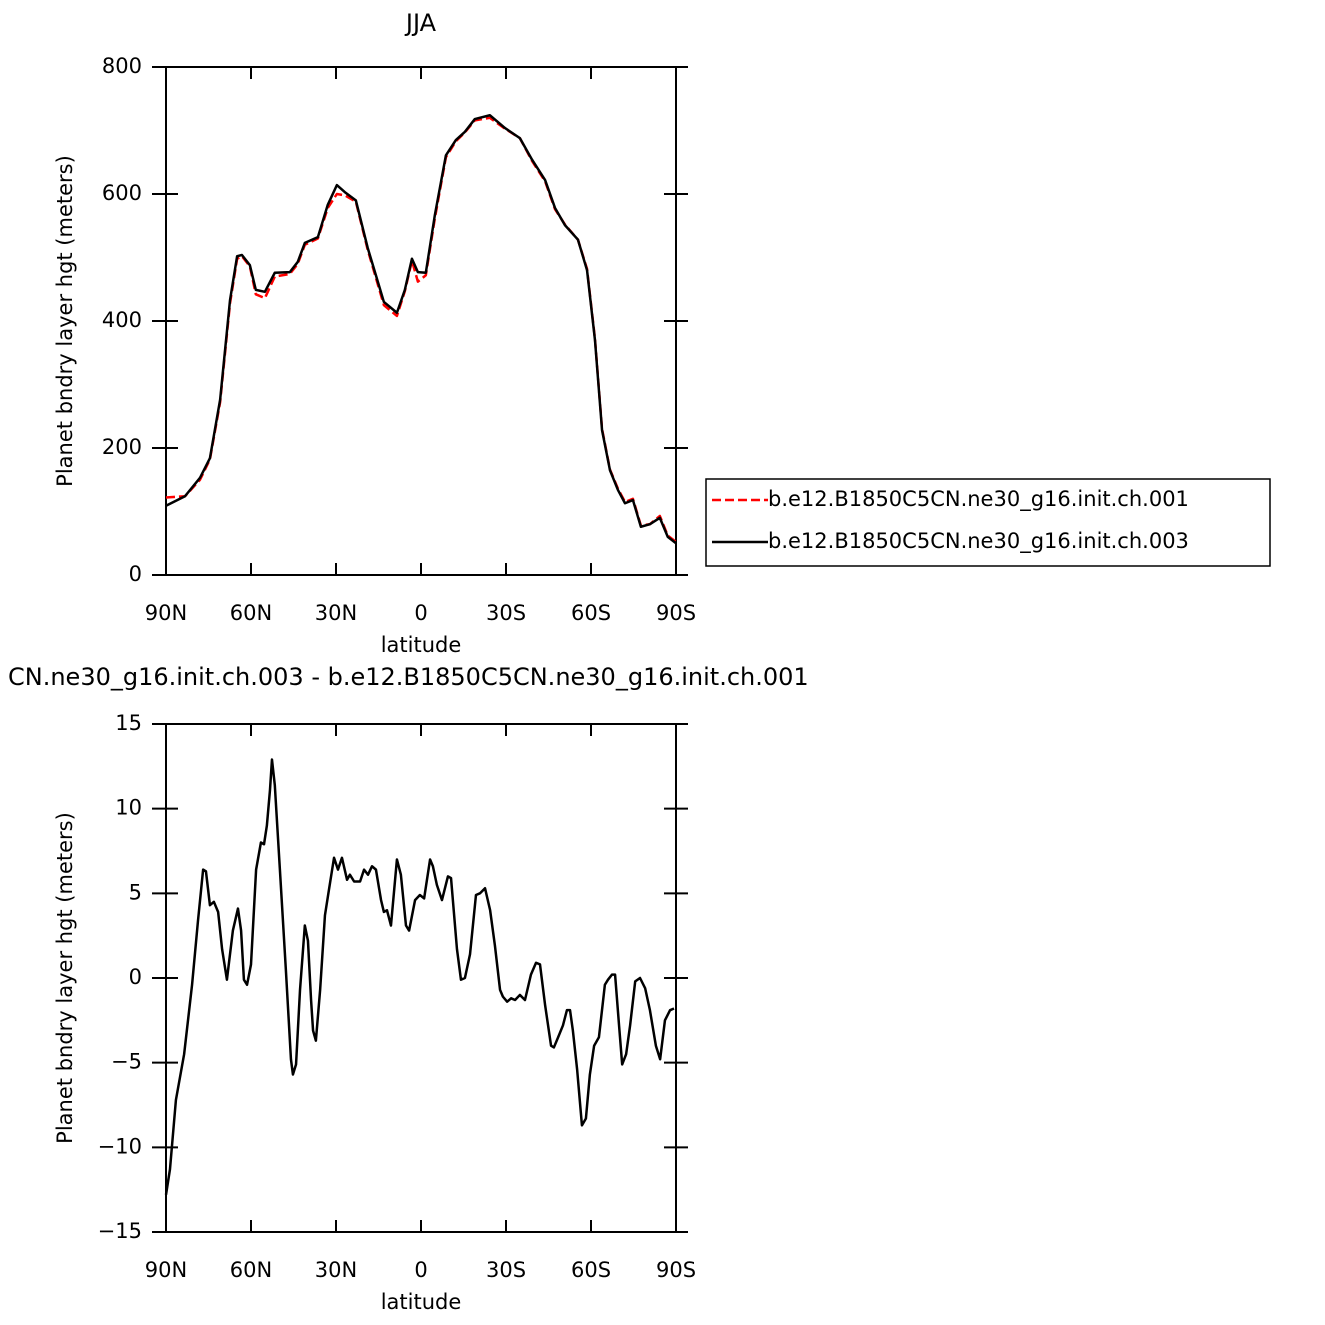 Image resolution: width=1325 pixels, height=1325 pixels. What do you see at coordinates (128, 723) in the screenshot?
I see `y-tick-label: 15` at bounding box center [128, 723].